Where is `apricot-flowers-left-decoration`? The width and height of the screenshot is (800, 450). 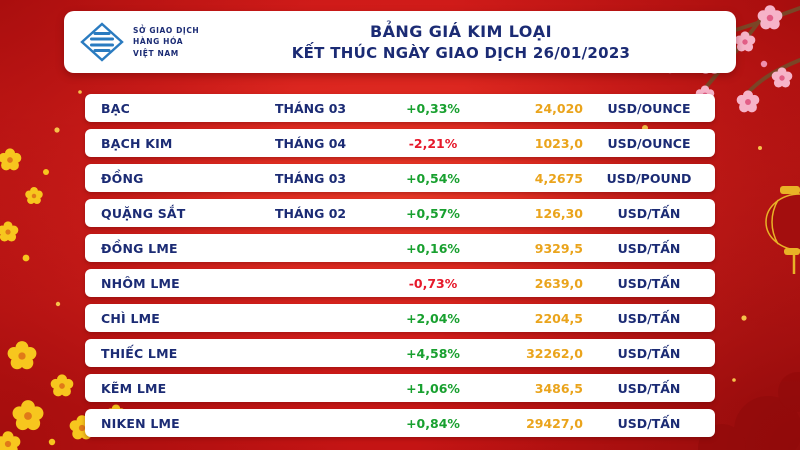 apricot-flowers-left-decoration is located at coordinates (24, 205).